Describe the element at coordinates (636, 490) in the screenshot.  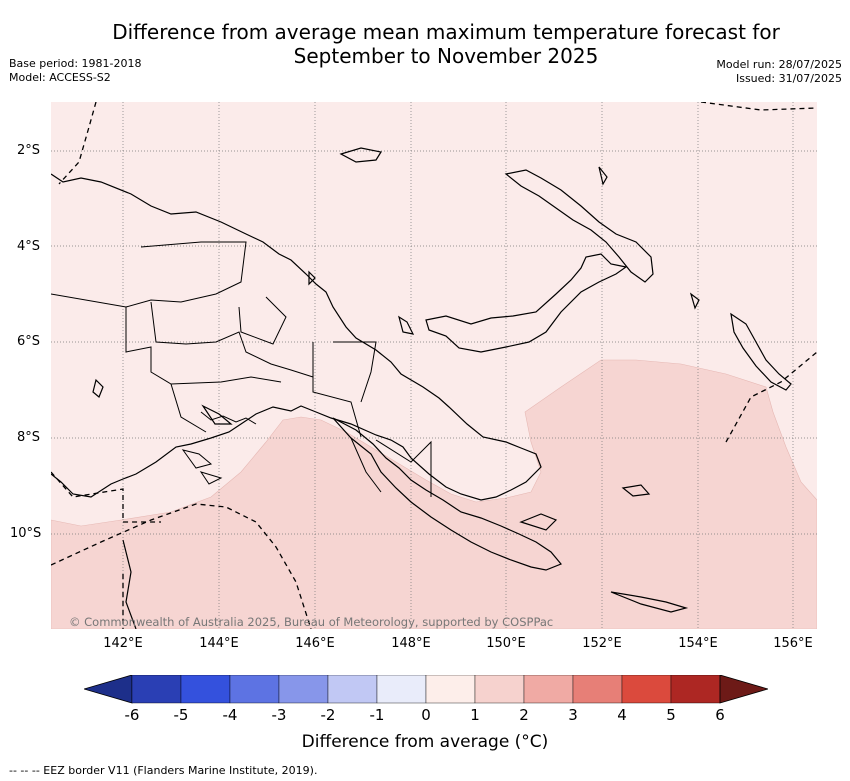
I see `woodlark-island` at that location.